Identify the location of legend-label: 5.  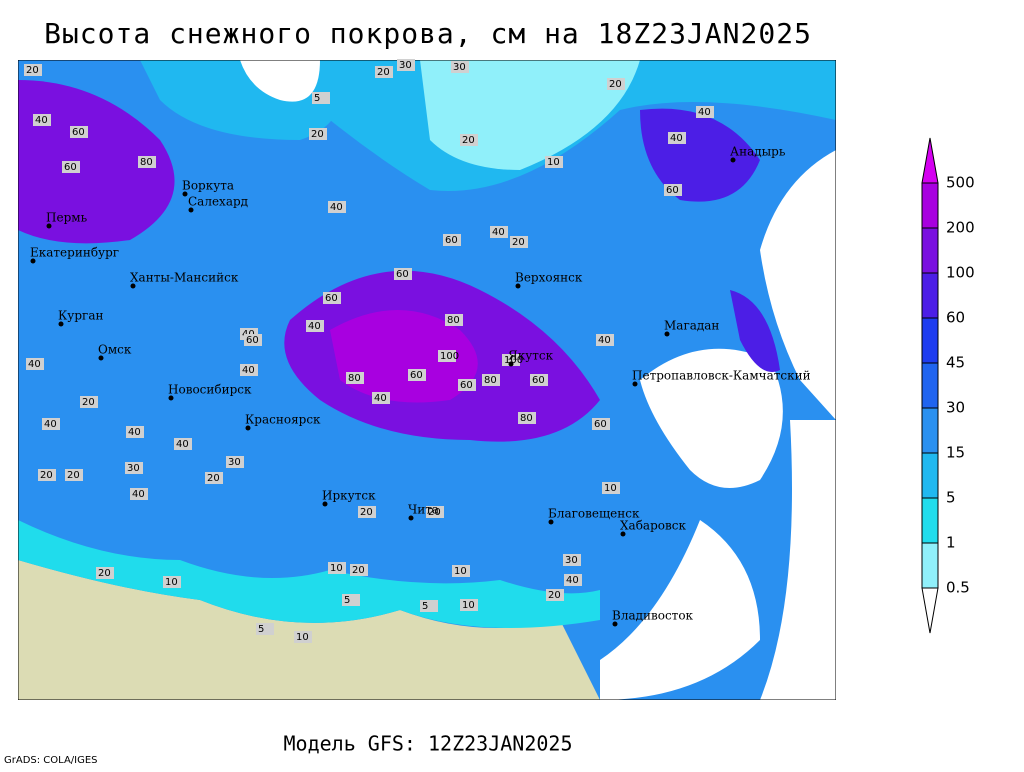
(951, 498).